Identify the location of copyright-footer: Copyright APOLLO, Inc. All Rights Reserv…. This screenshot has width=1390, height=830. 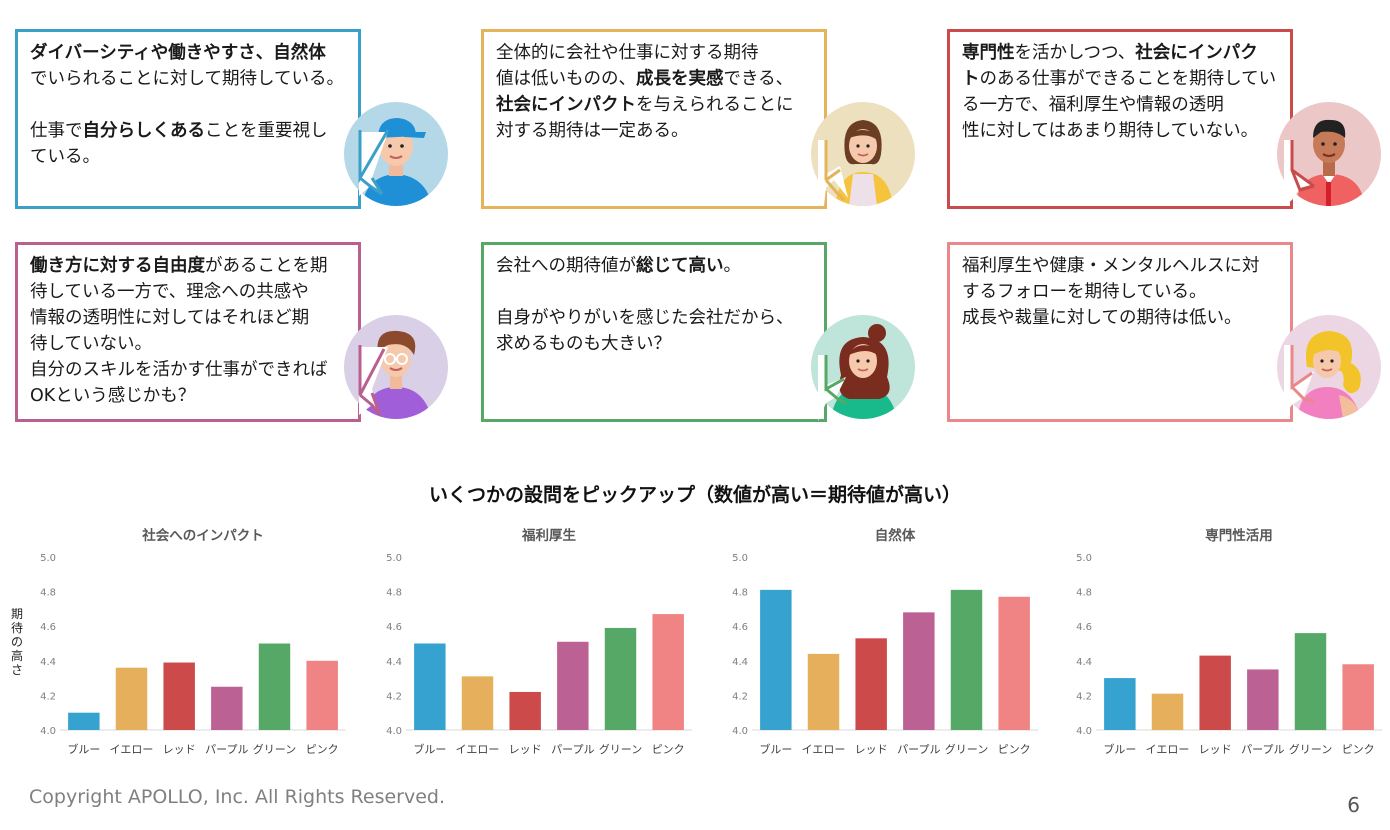
(237, 797).